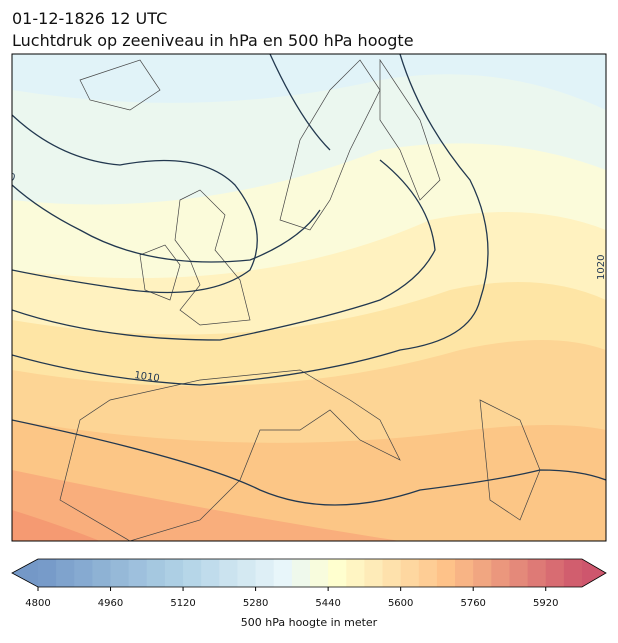  I want to click on colorbar-tick-label: 4960, so click(110, 603).